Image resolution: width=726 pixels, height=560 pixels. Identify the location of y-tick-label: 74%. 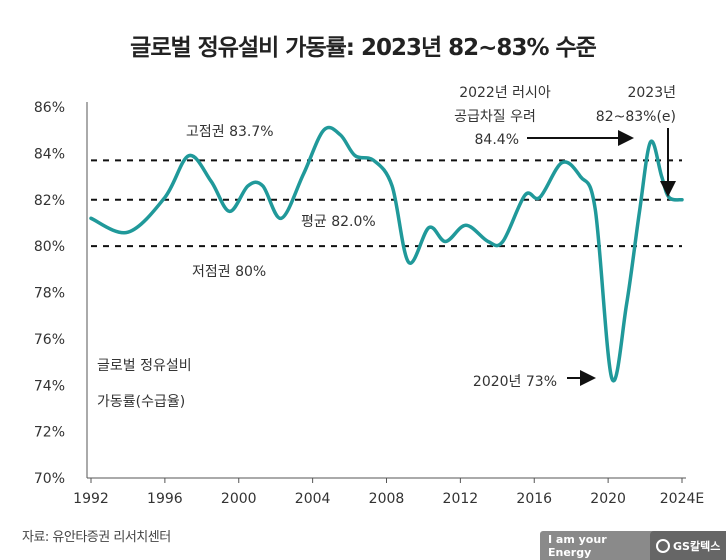
(49, 386).